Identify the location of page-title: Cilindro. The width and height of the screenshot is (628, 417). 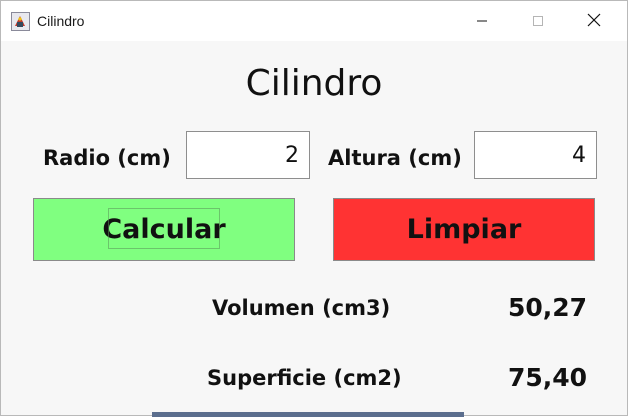
(314, 83).